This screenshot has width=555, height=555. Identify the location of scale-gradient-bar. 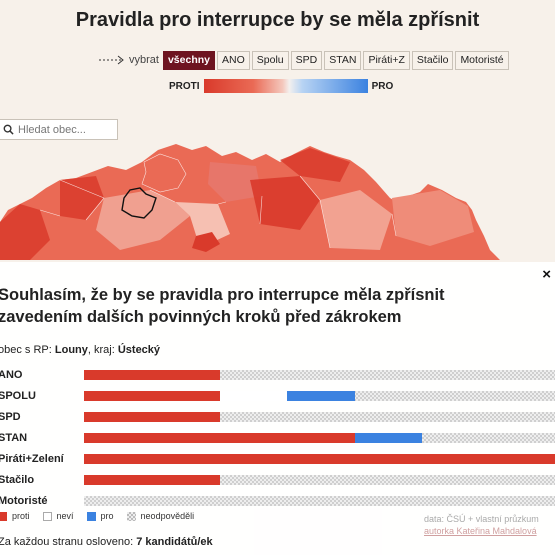
(285, 86).